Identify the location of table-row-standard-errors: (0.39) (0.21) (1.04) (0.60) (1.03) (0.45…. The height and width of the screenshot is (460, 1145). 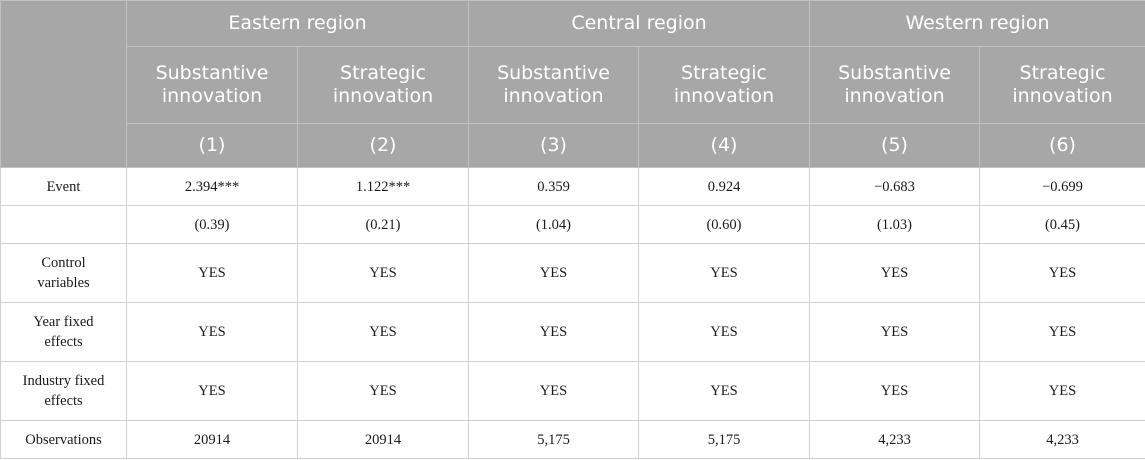
(572, 224).